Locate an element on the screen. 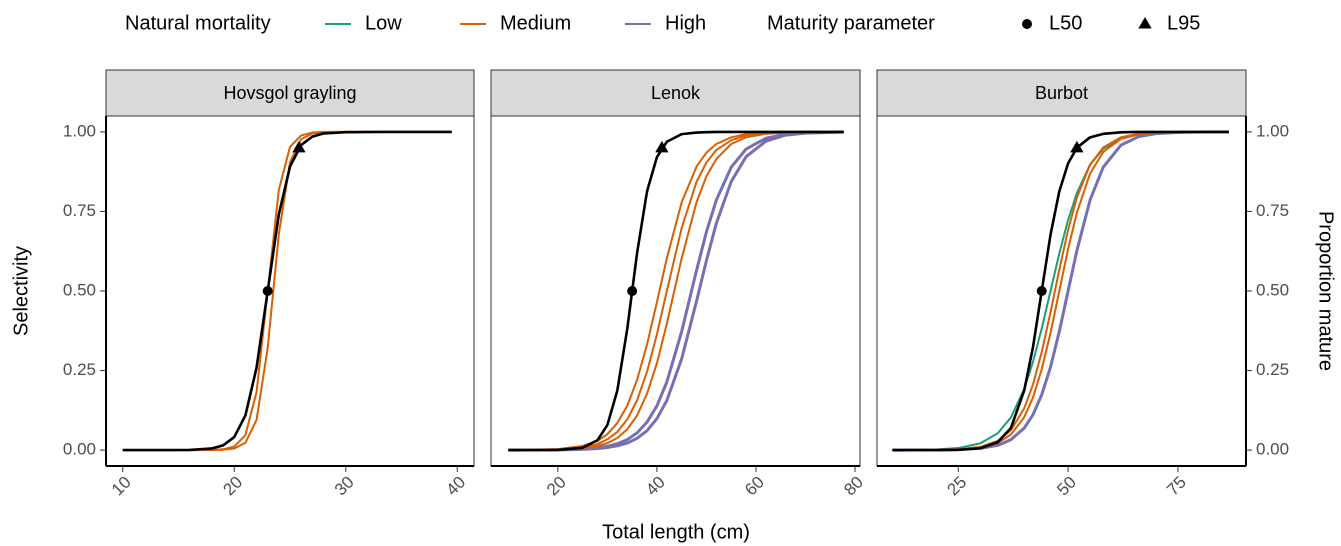 The image size is (1341, 546). x-tick-label: 50 is located at coordinates (1066, 486).